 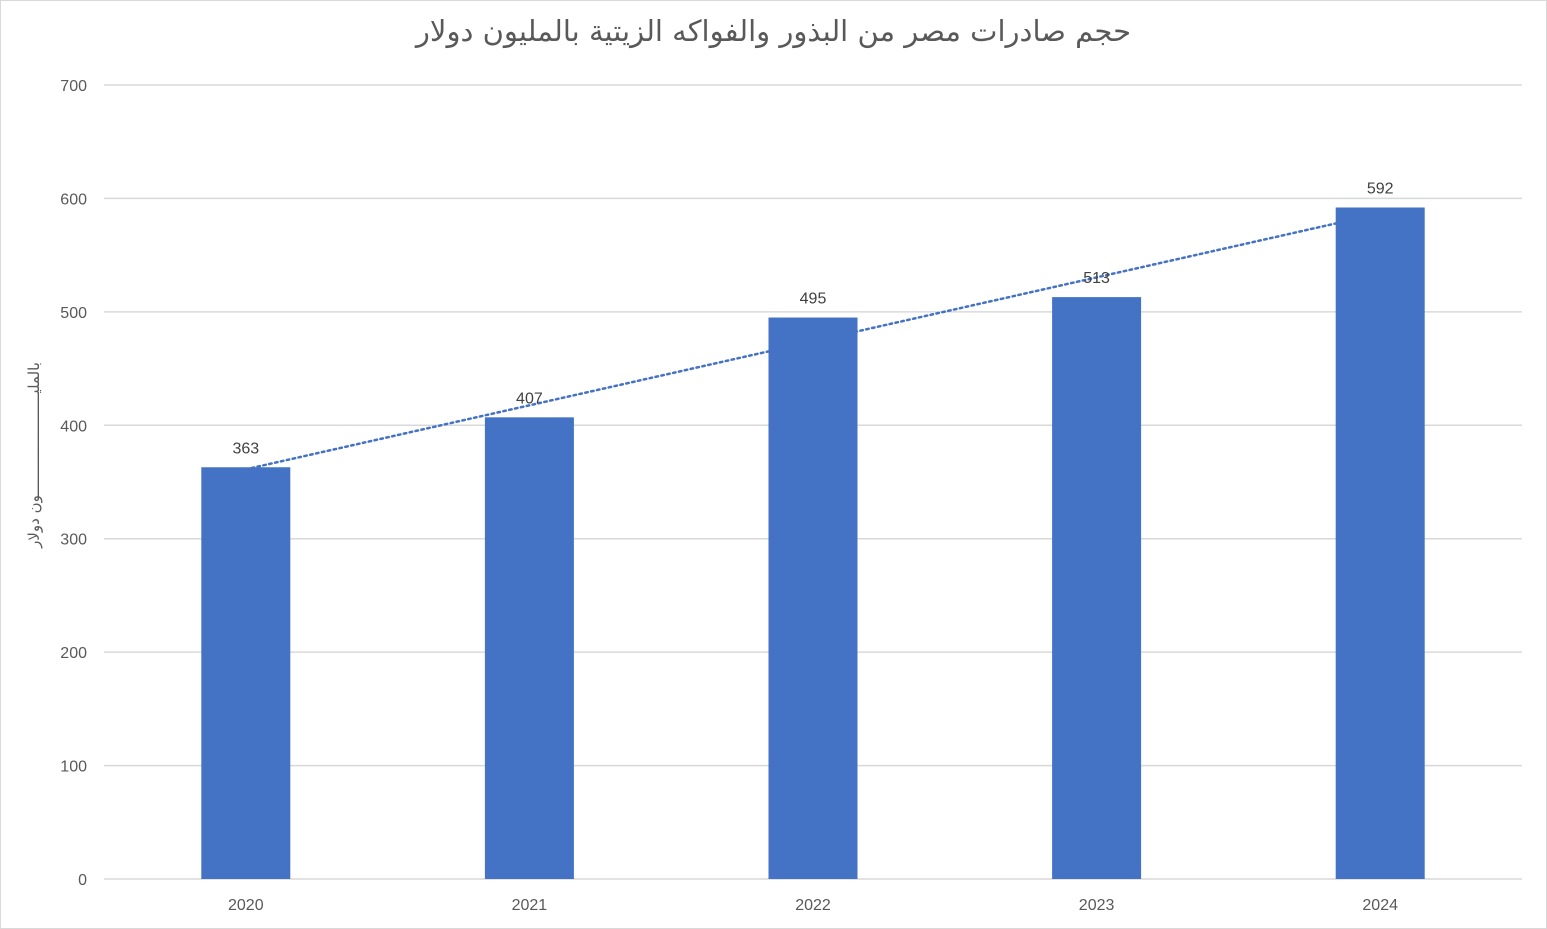 What do you see at coordinates (245, 448) in the screenshot?
I see `data-label-2020: 363` at bounding box center [245, 448].